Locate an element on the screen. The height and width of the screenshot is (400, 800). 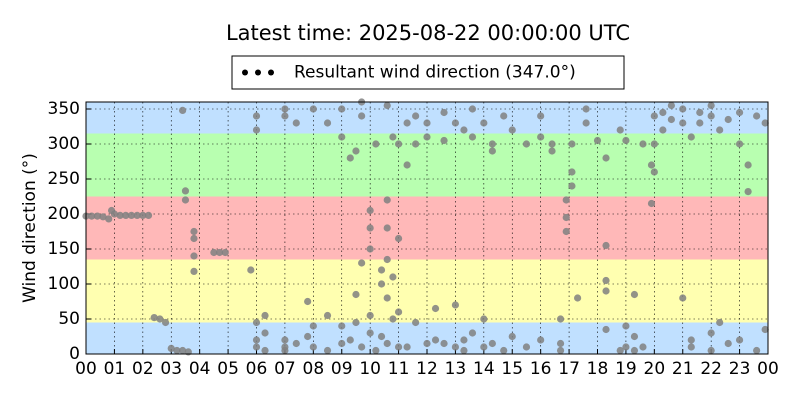
x-tick-label: 04 is located at coordinates (200, 369).